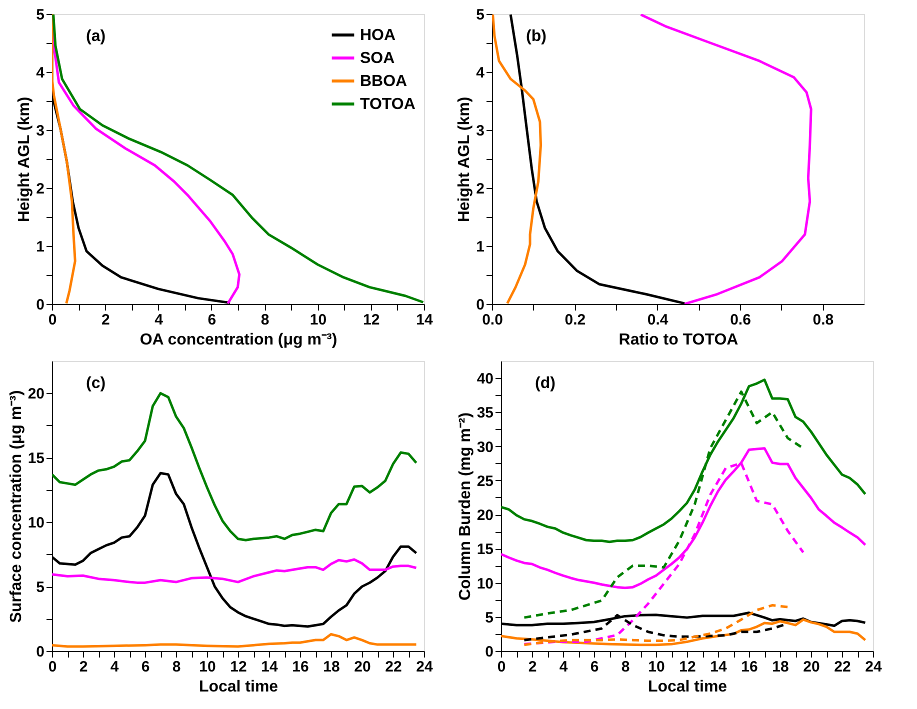 This screenshot has width=917, height=709. I want to click on x-tick-label: 0.0, so click(492, 320).